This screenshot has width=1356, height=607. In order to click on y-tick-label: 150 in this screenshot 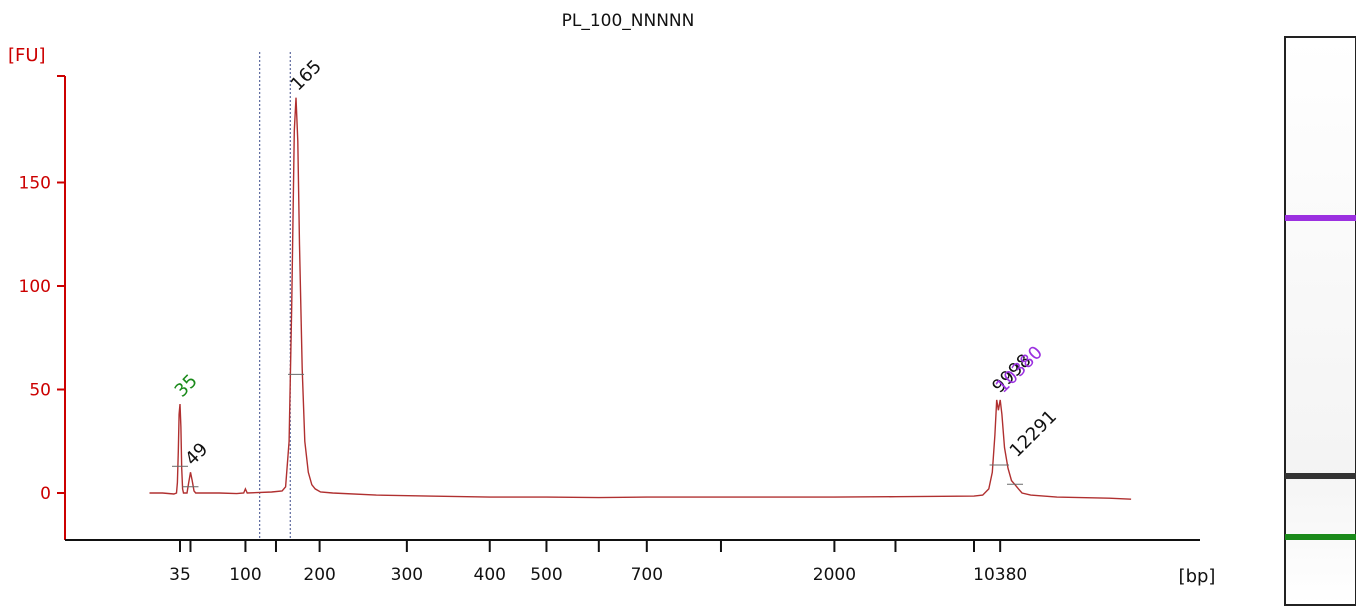, I will do `click(35, 184)`.